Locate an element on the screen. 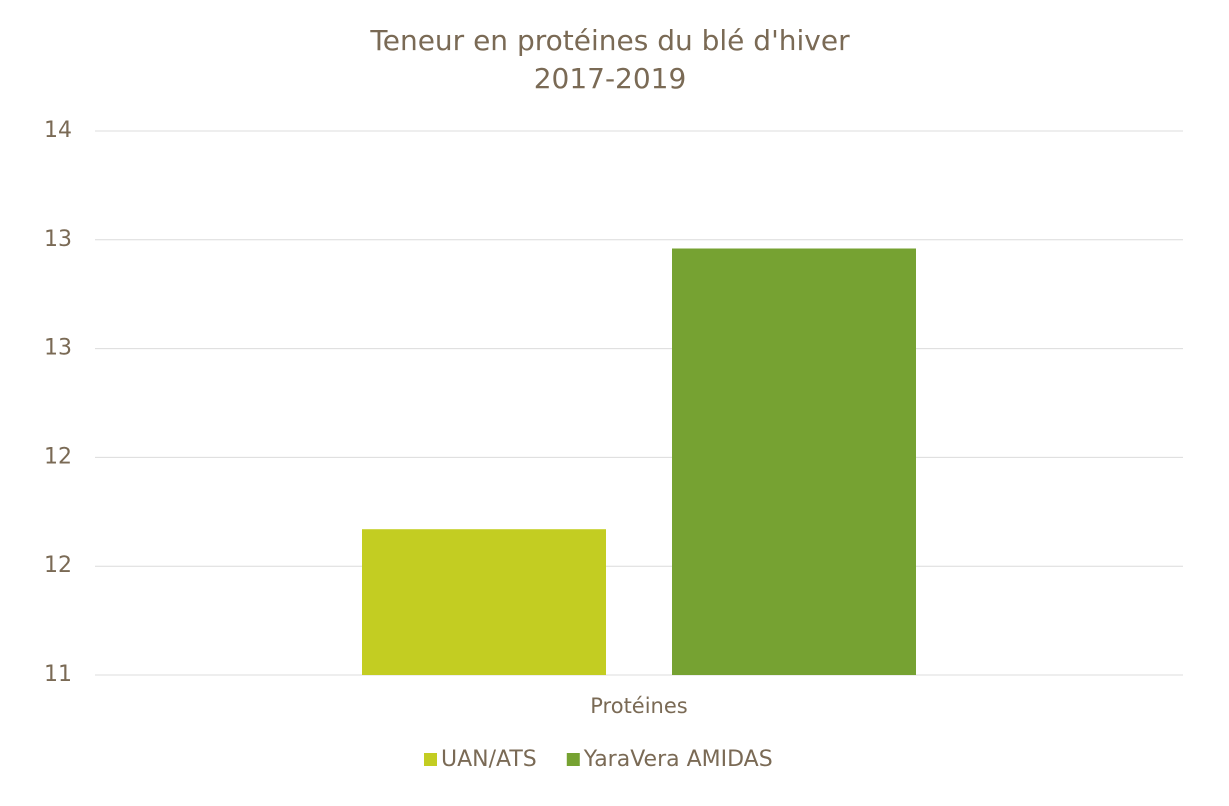  x-tick-label: Protéines is located at coordinates (638, 706).